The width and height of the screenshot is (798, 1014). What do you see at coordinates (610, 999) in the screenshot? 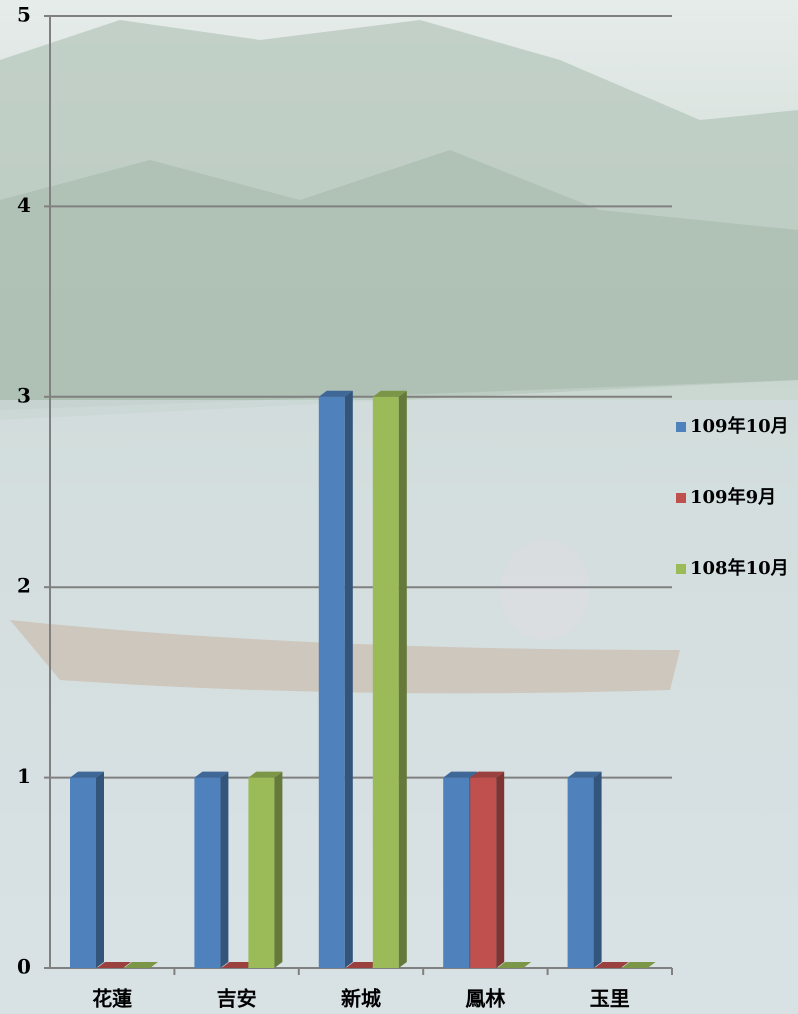
I see `x-tick-label: 玉里` at bounding box center [610, 999].